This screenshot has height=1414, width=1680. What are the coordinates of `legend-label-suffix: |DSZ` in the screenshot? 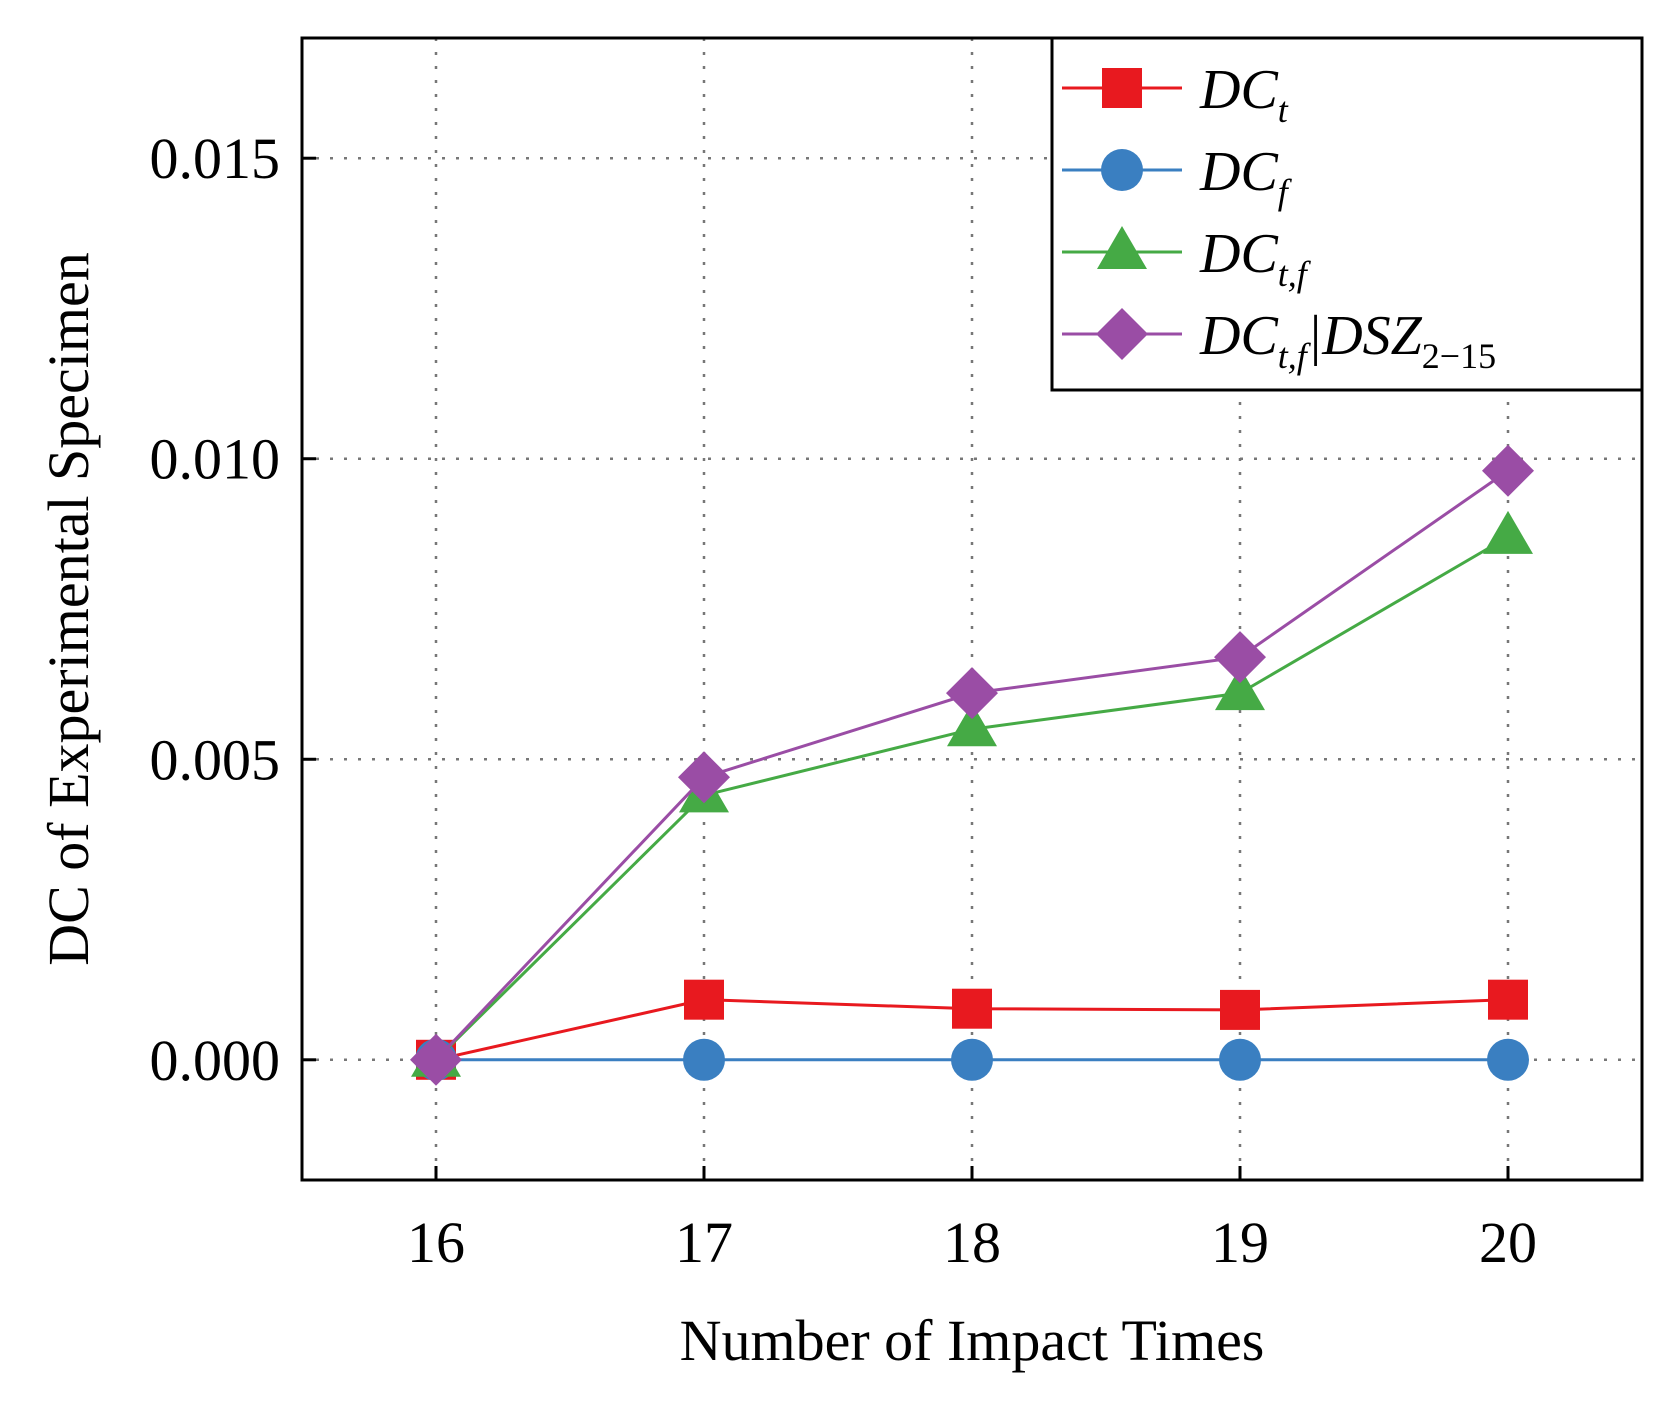 It's located at (1365, 336).